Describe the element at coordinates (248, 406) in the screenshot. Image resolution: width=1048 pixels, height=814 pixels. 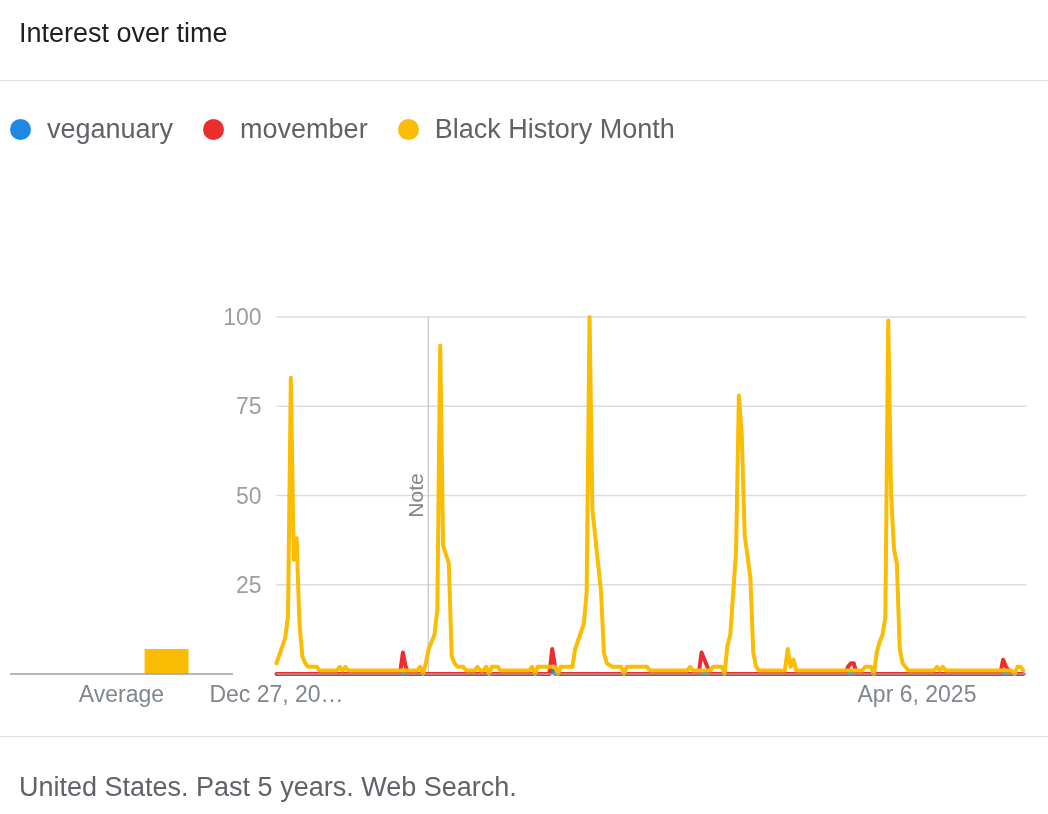
I see `y-tick-label: 75` at that location.